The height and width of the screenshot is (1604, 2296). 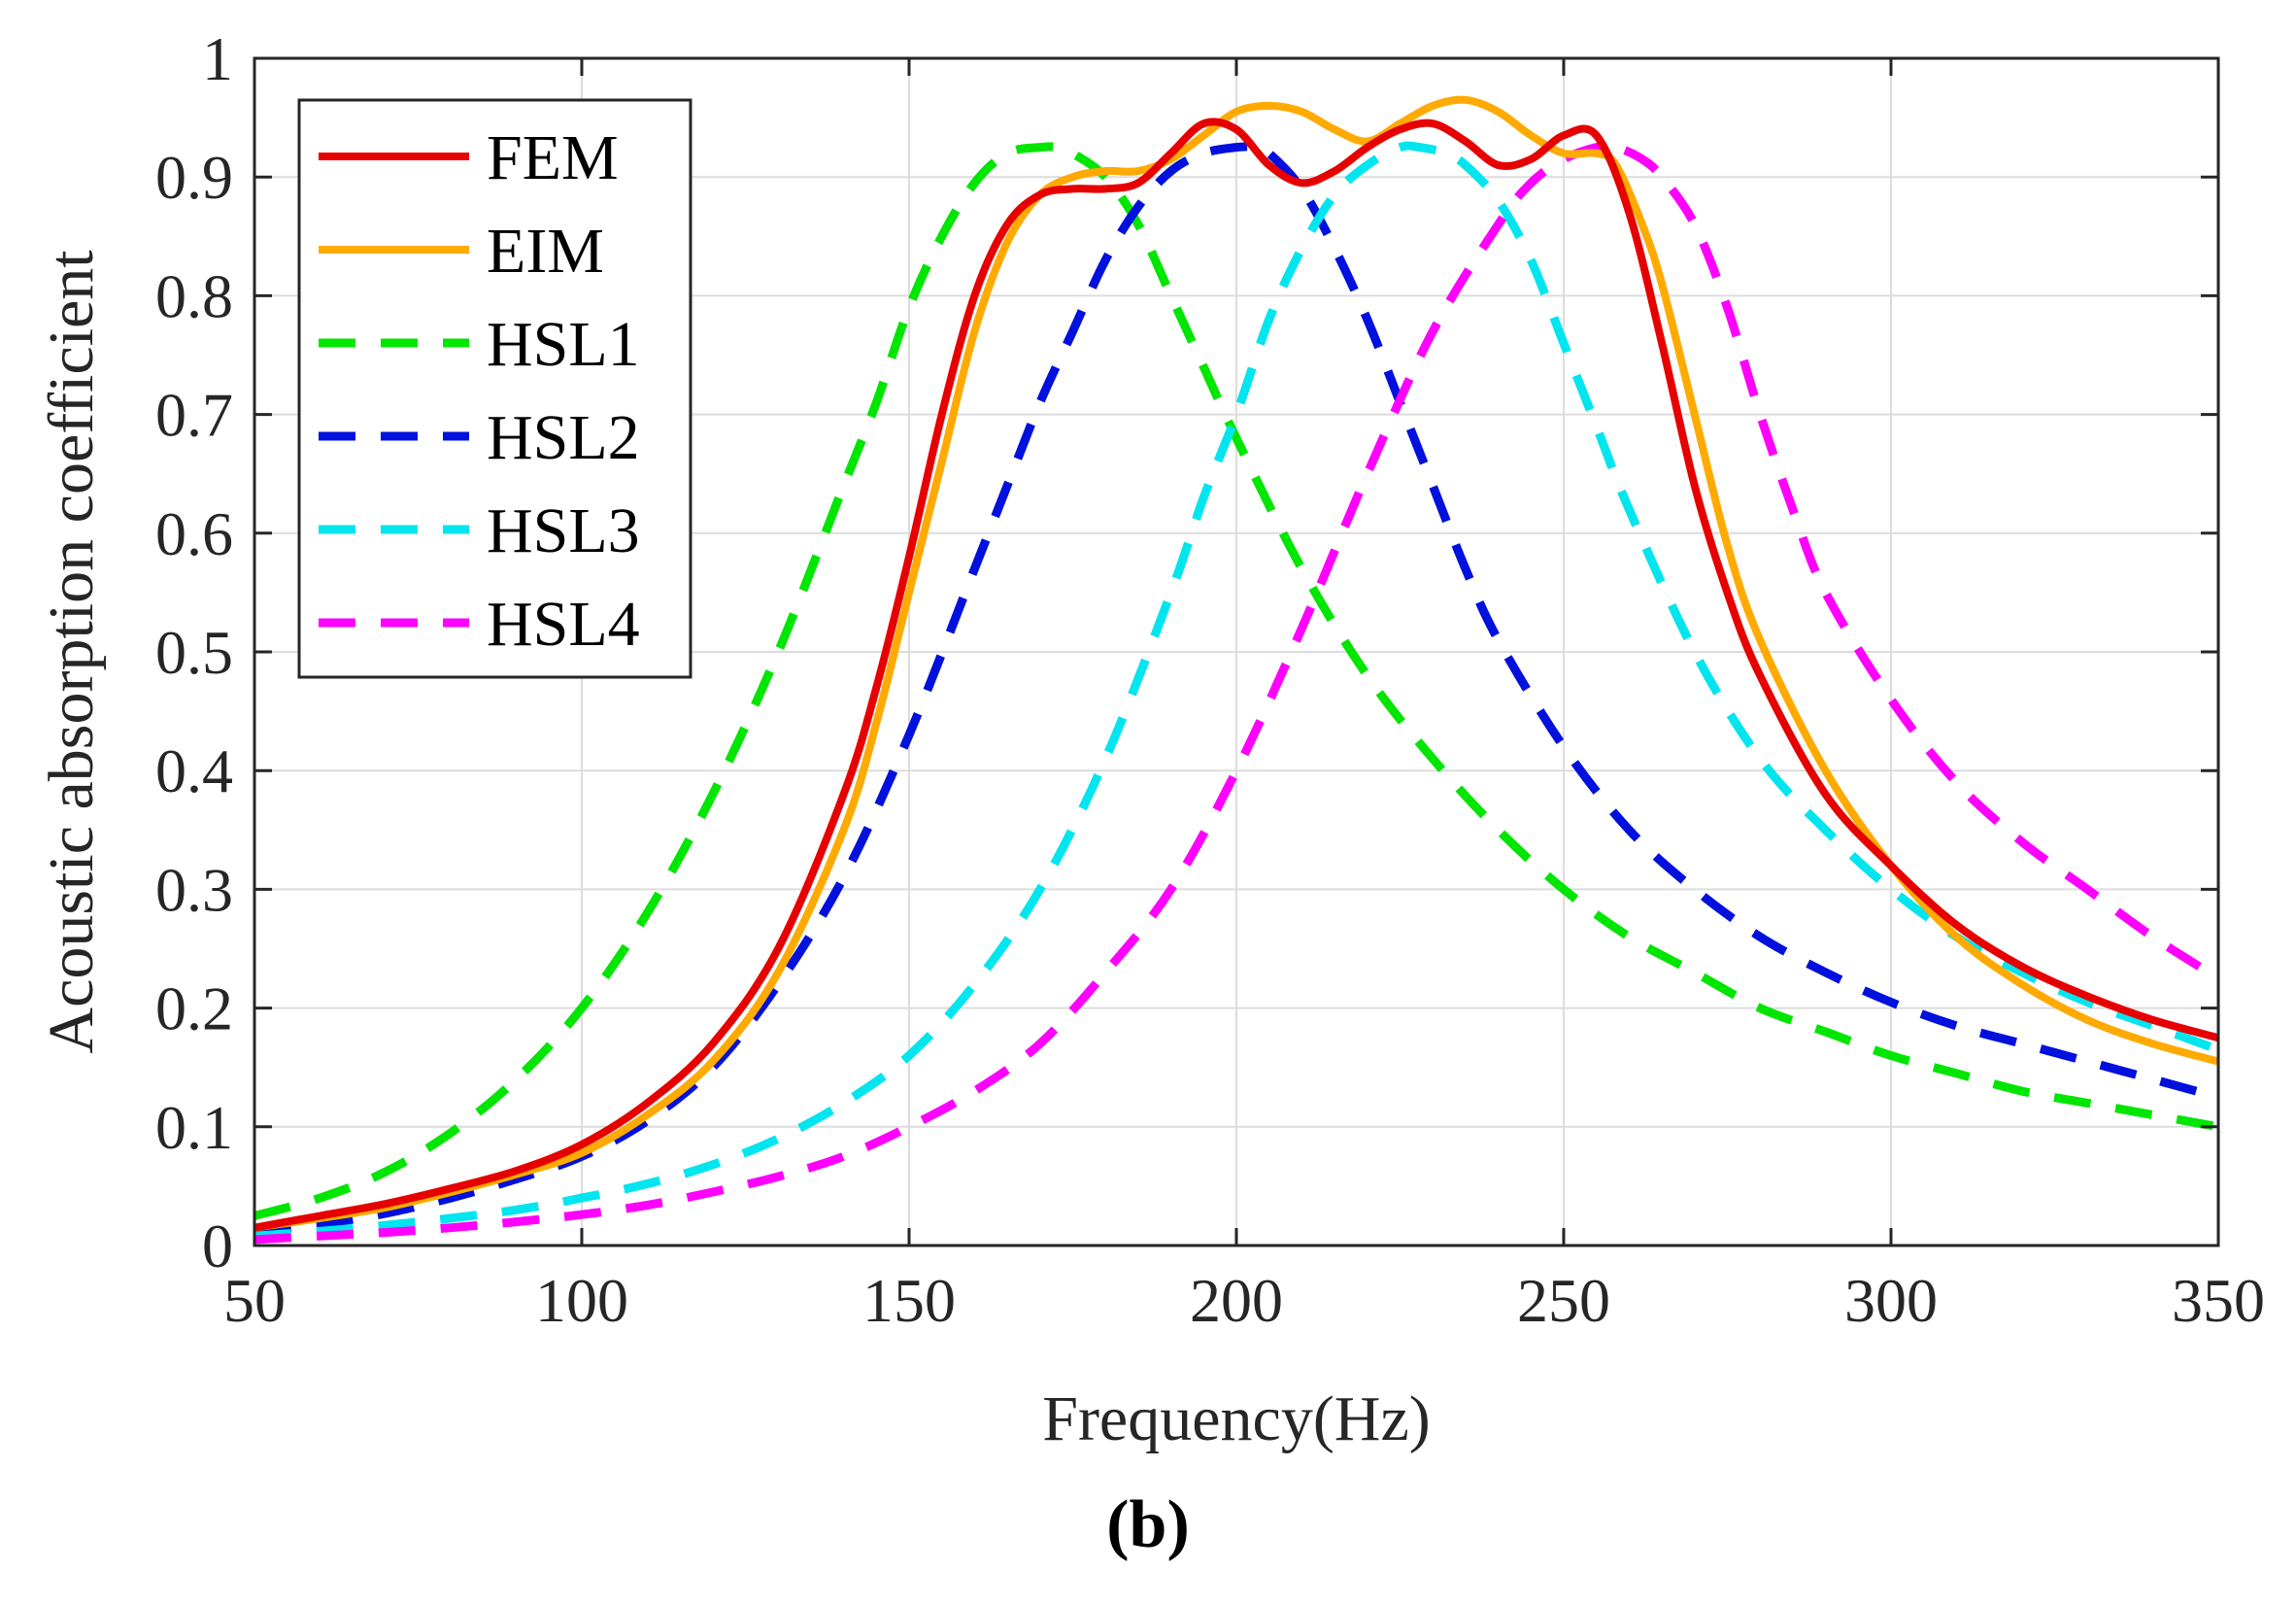 What do you see at coordinates (217, 1246) in the screenshot?
I see `y-tick-label: 0` at bounding box center [217, 1246].